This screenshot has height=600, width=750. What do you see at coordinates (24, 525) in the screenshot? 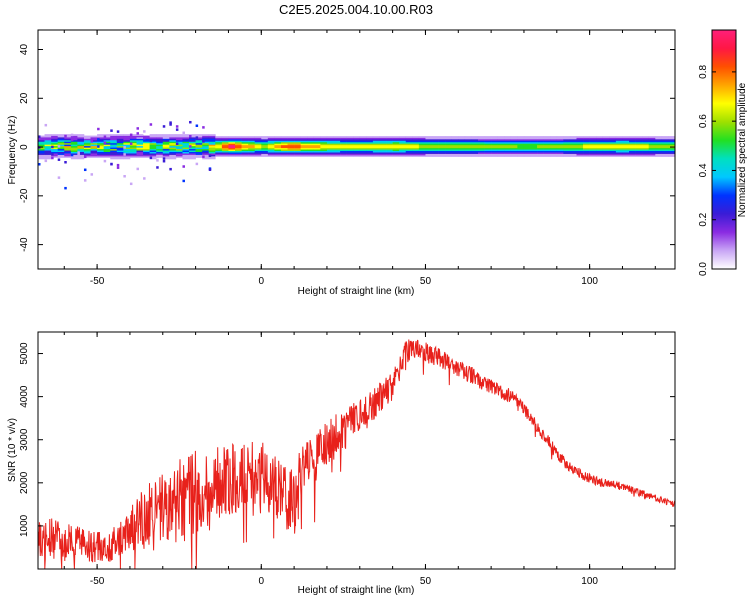
I see `y-tick-label: 1000` at bounding box center [24, 525].